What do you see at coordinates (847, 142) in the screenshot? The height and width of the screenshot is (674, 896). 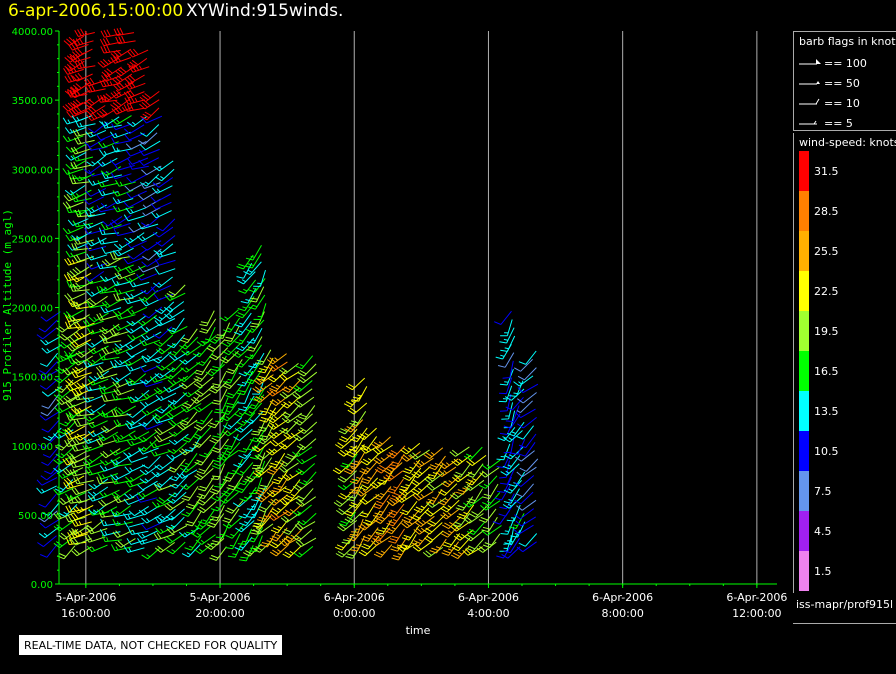 I see `wind-speed-legend-title: wind-speed: knots` at bounding box center [847, 142].